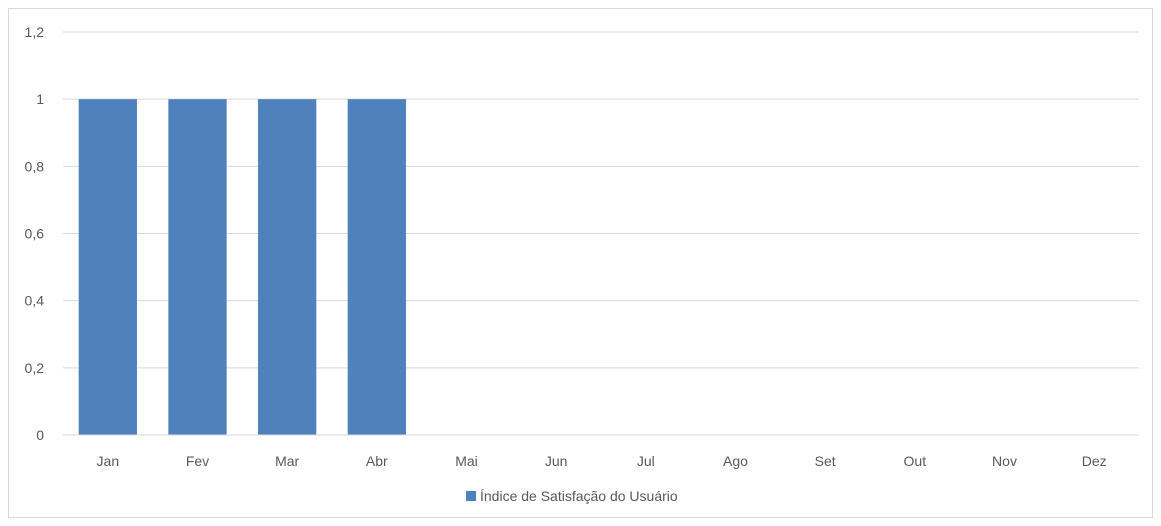 The height and width of the screenshot is (526, 1161). Describe the element at coordinates (466, 461) in the screenshot. I see `x-tick-label: Mai` at that location.